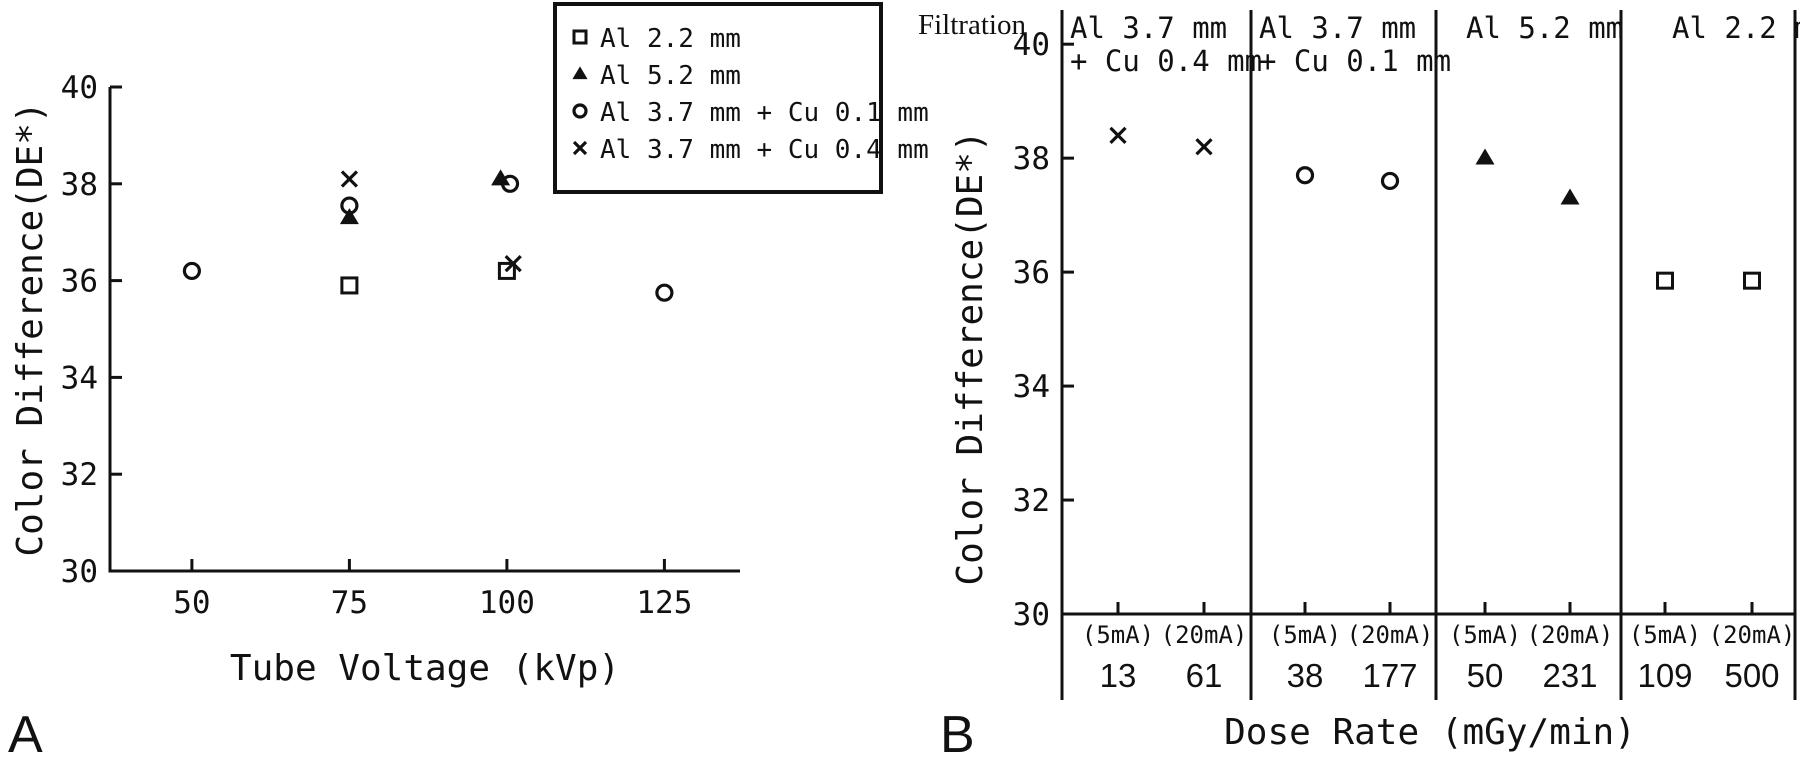 This screenshot has width=1800, height=762. Describe the element at coordinates (1389, 675) in the screenshot. I see `panel-b-dose-label: 177` at that location.